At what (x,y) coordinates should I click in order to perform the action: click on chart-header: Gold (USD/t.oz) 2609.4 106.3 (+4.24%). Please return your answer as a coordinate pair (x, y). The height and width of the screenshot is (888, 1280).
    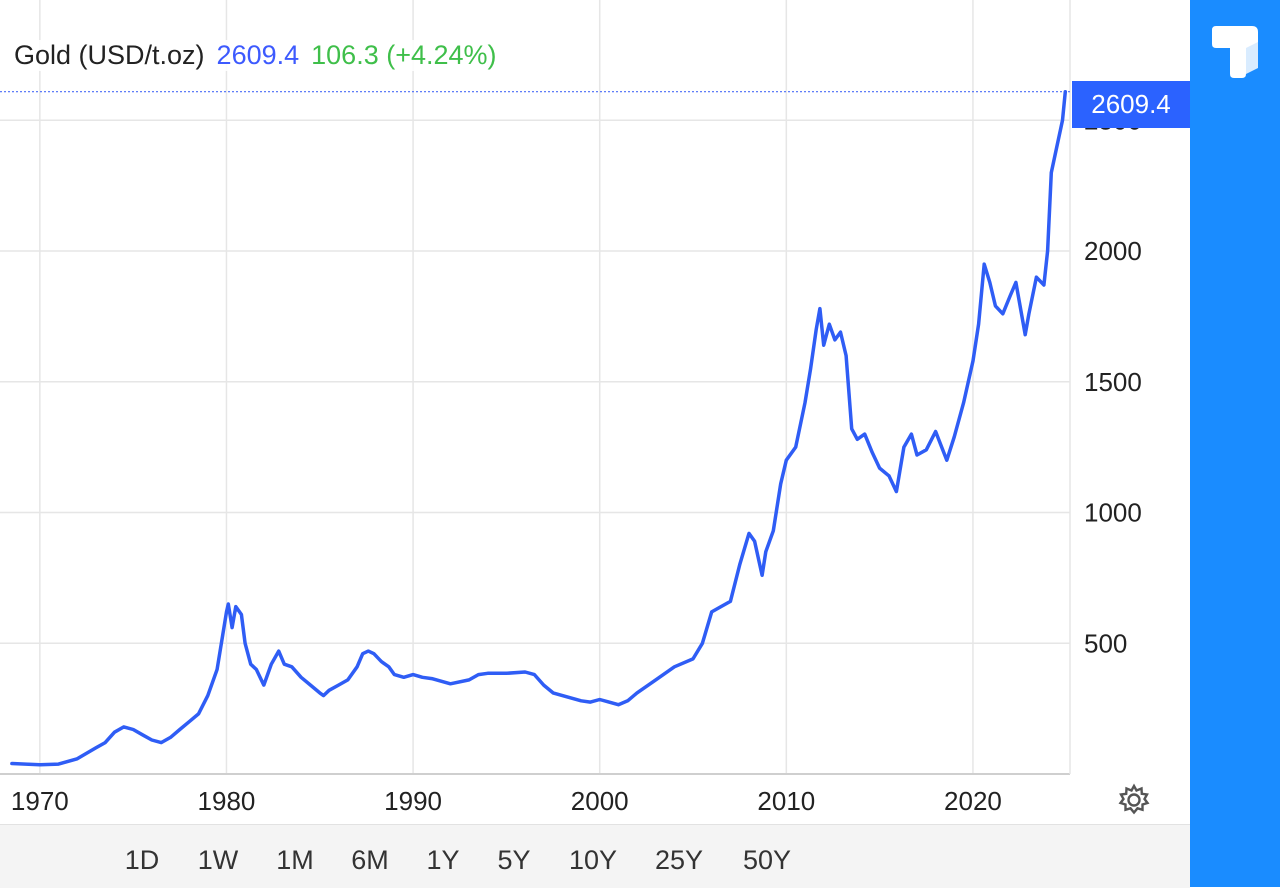
    Looking at the image, I should click on (261, 55).